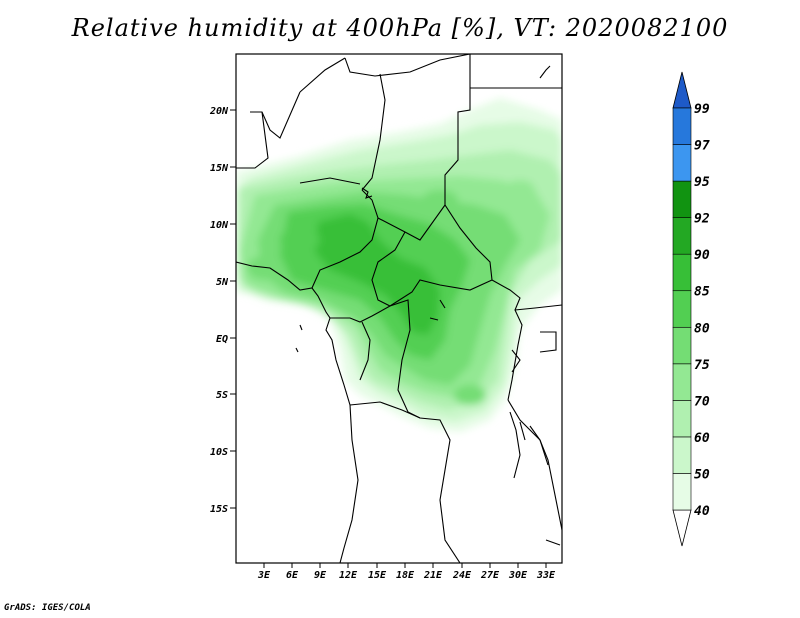  Describe the element at coordinates (47, 608) in the screenshot. I see `footer-credit: GrADS: IGES/COLA` at that location.